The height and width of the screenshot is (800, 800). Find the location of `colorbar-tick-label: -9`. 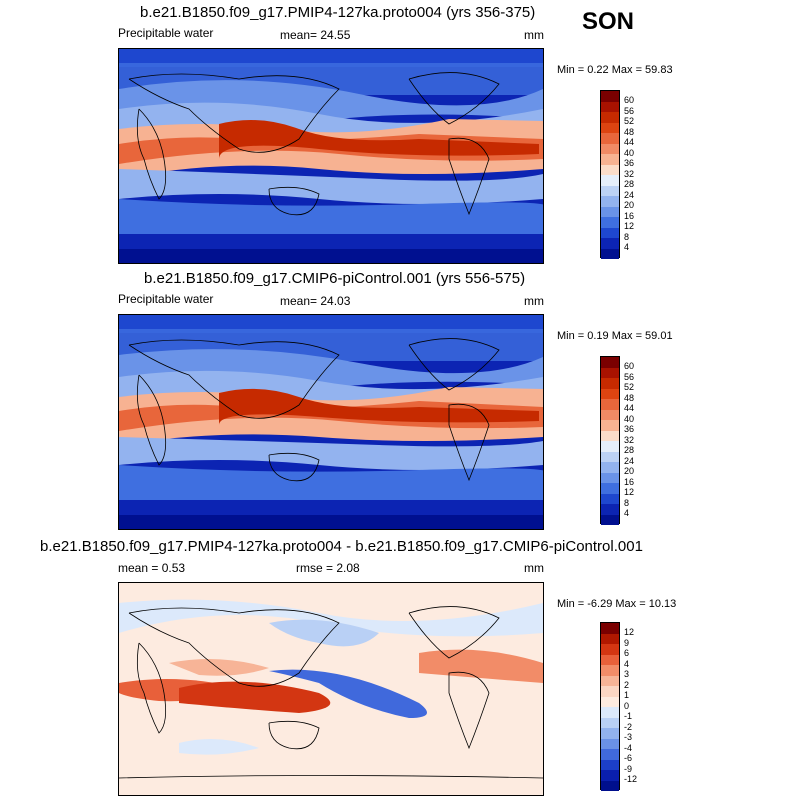

colorbar-tick-label: -9 is located at coordinates (628, 768).